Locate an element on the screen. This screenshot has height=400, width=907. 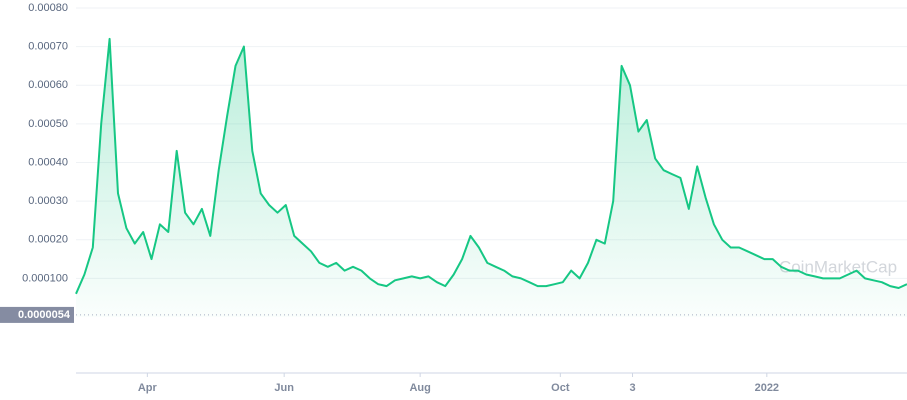
y-tick-label: 0.00080 is located at coordinates (48, 8).